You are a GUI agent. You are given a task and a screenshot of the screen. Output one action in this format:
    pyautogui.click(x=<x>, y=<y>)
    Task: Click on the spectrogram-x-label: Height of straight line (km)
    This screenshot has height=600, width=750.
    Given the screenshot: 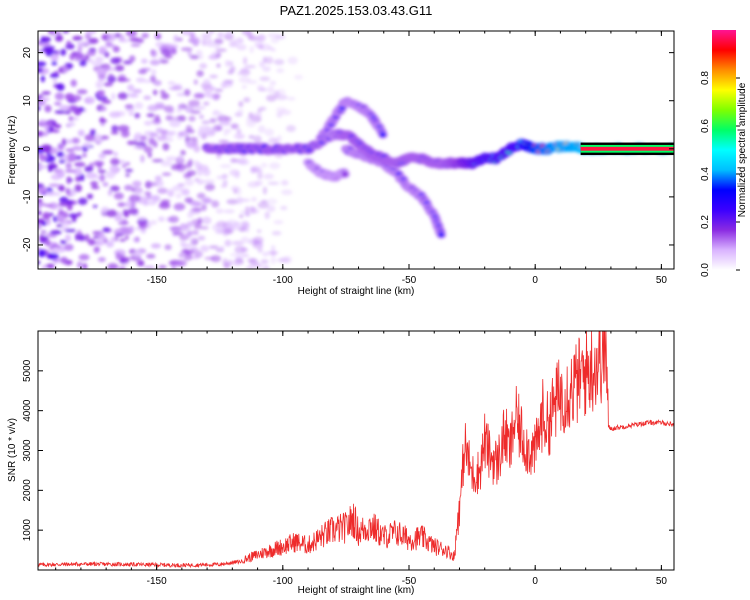 What is the action you would take?
    pyautogui.click(x=356, y=291)
    